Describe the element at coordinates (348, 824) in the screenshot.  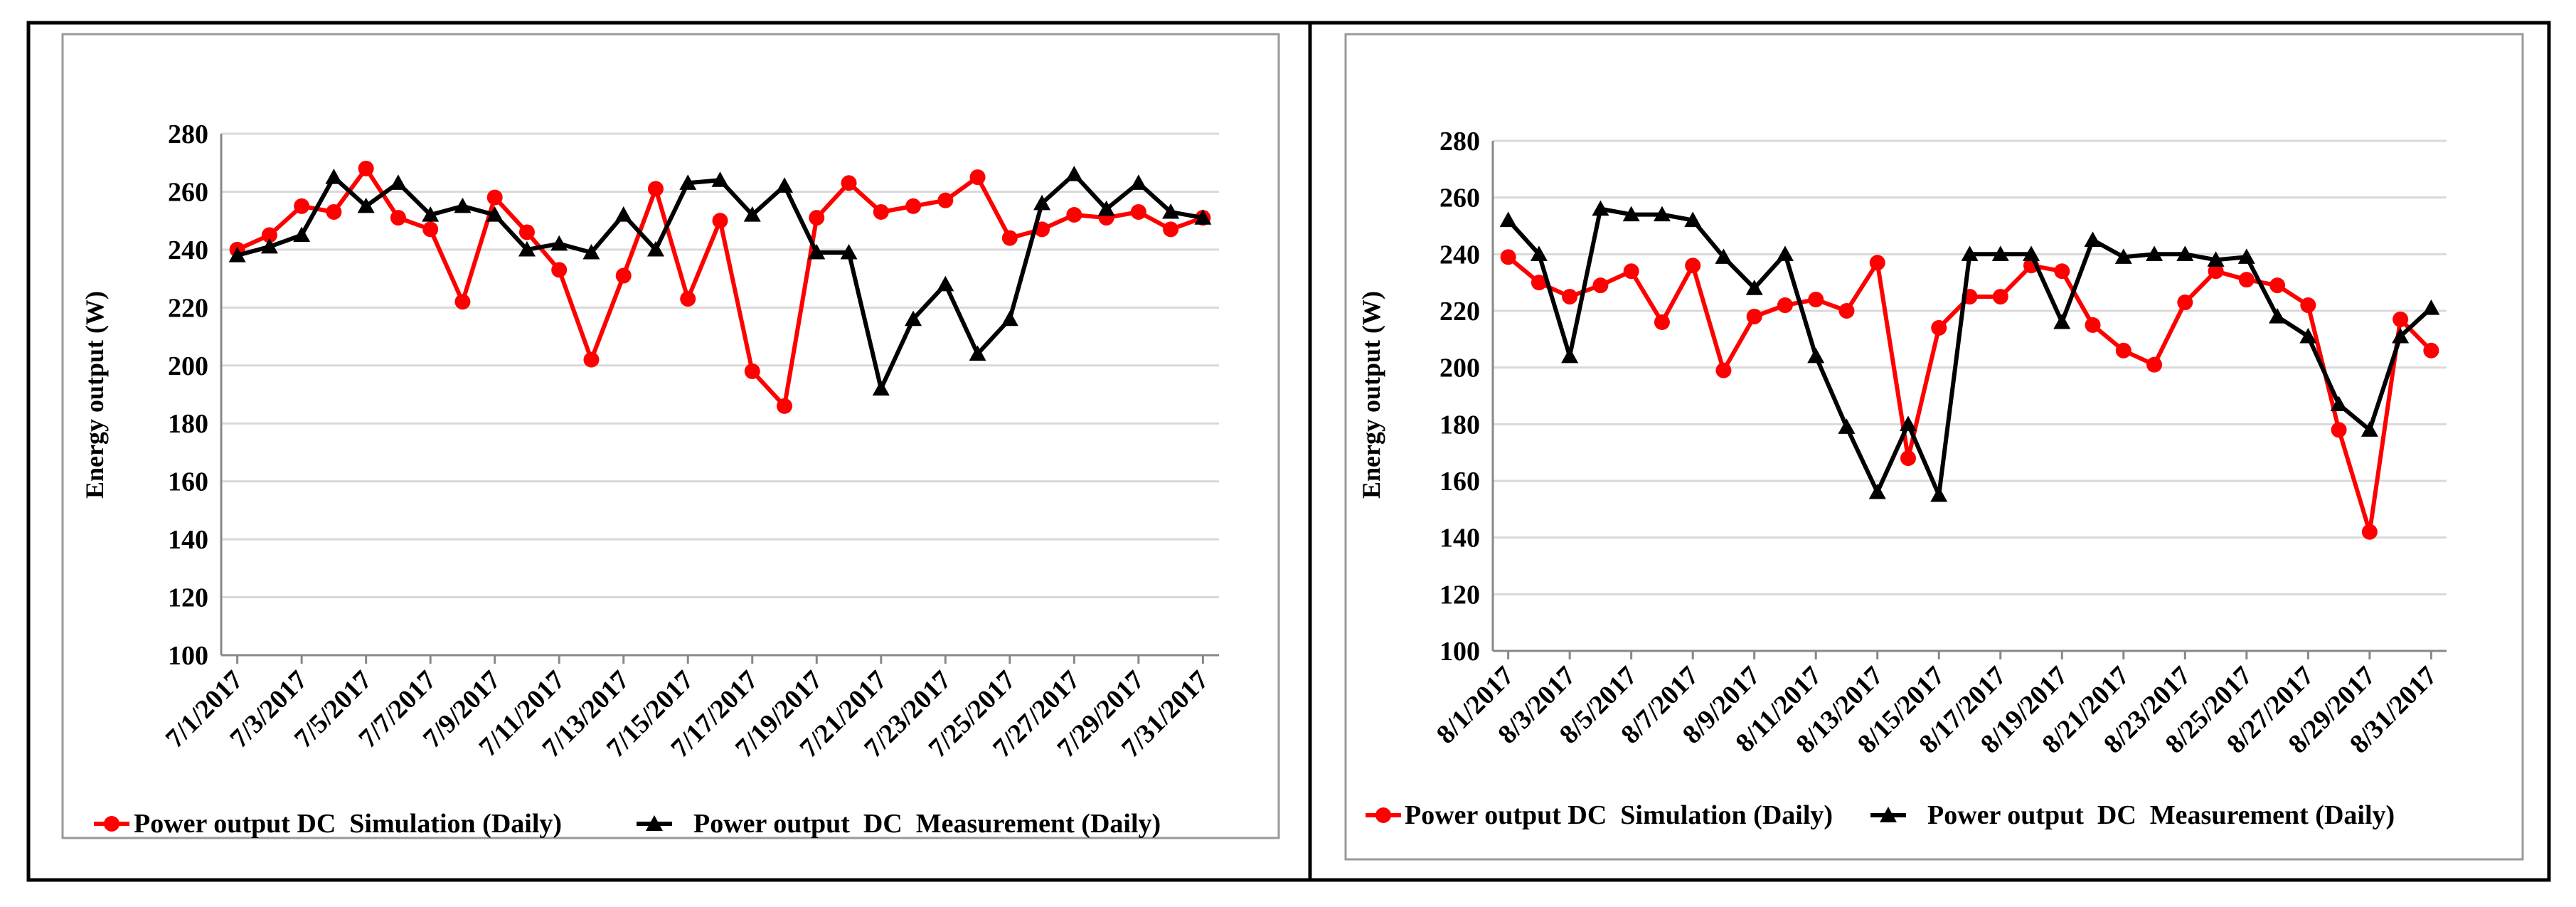
I see `legend-label: Power output DC Simulation (Daily)` at that location.